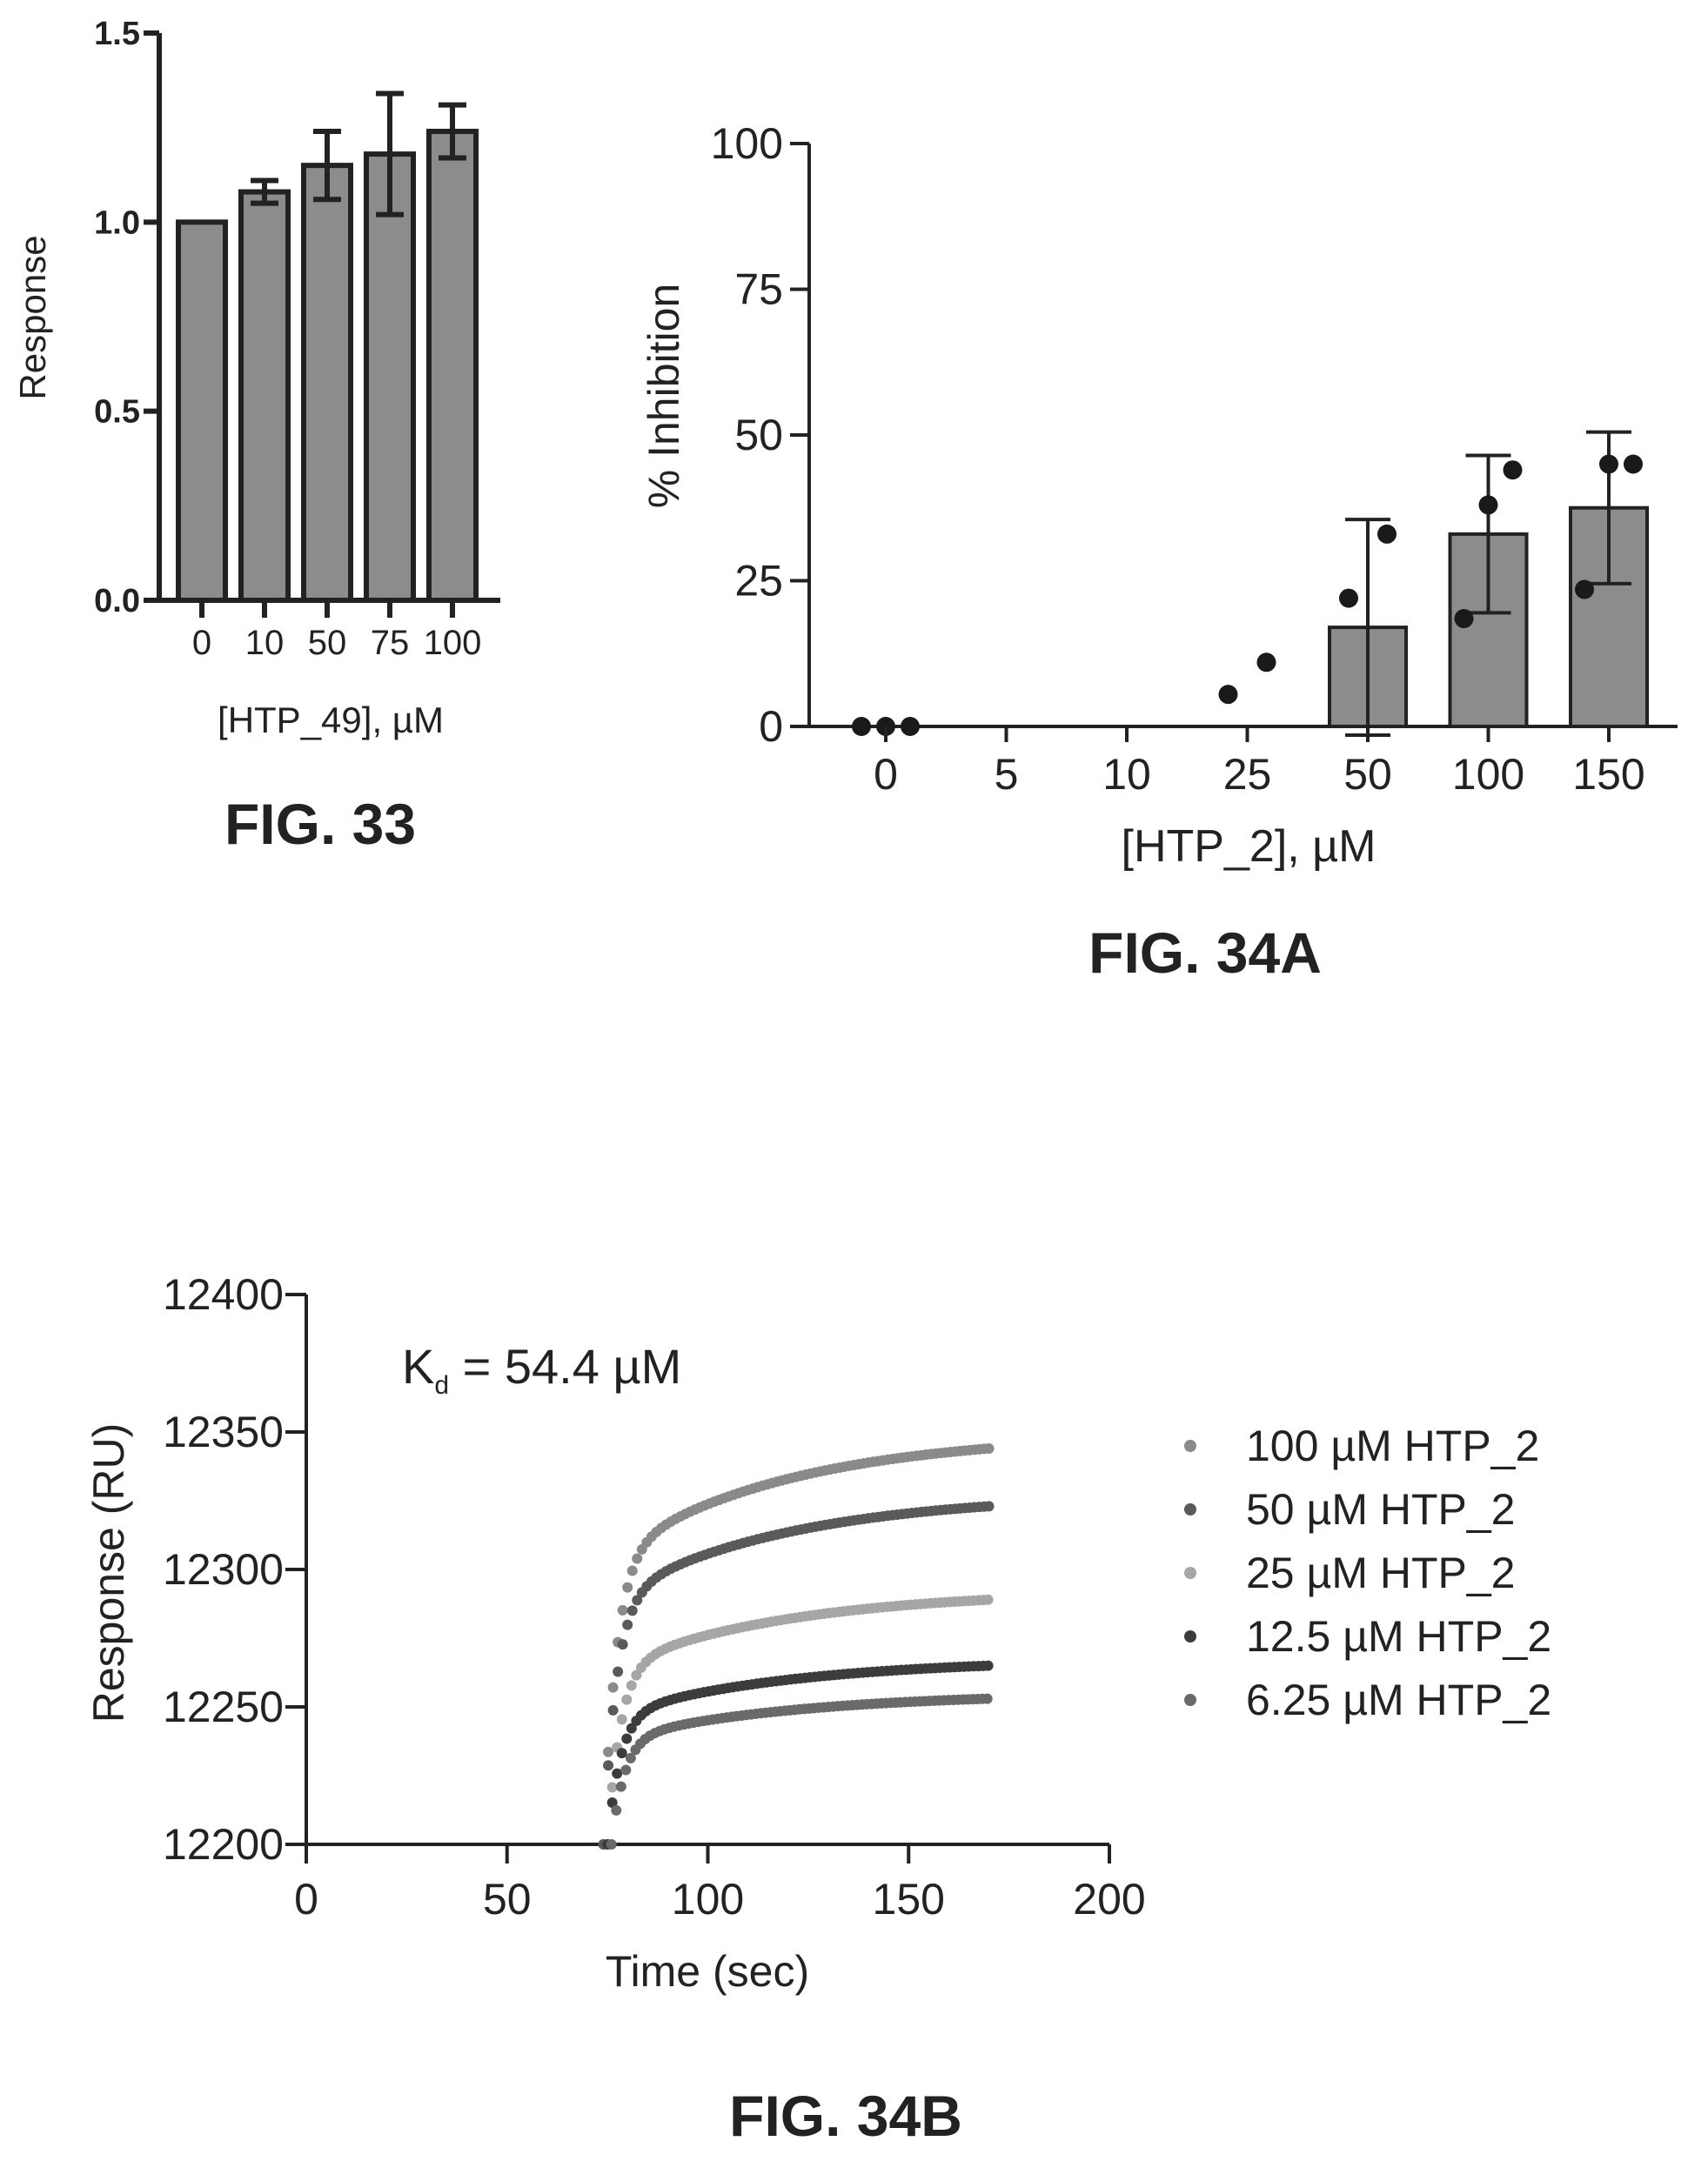 Image resolution: width=1708 pixels, height=2168 pixels. Describe the element at coordinates (117, 34) in the screenshot. I see `fig33-y-tick-label: 1.5` at that location.